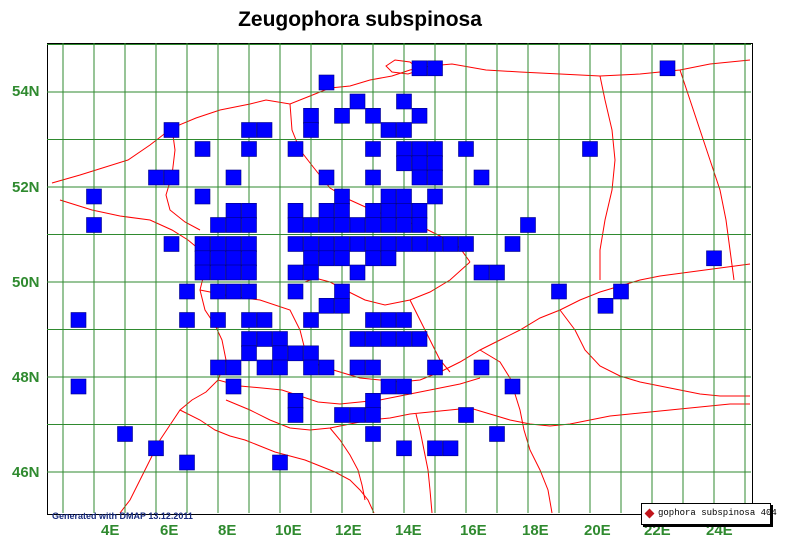 The width and height of the screenshot is (800, 548). Describe the element at coordinates (227, 530) in the screenshot. I see `lon-label: 8E` at that location.